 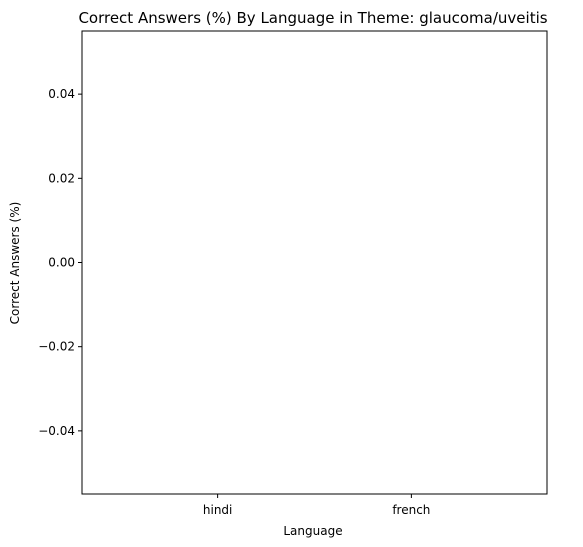 What do you see at coordinates (56, 347) in the screenshot?
I see `y-tick-label: −0.02` at bounding box center [56, 347].